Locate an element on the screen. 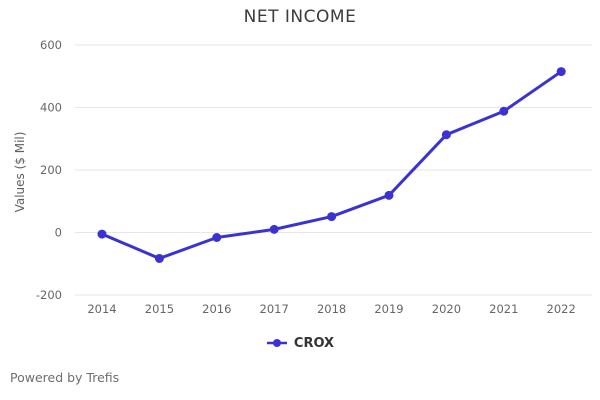  chart-title: NET INCOME is located at coordinates (300, 17).